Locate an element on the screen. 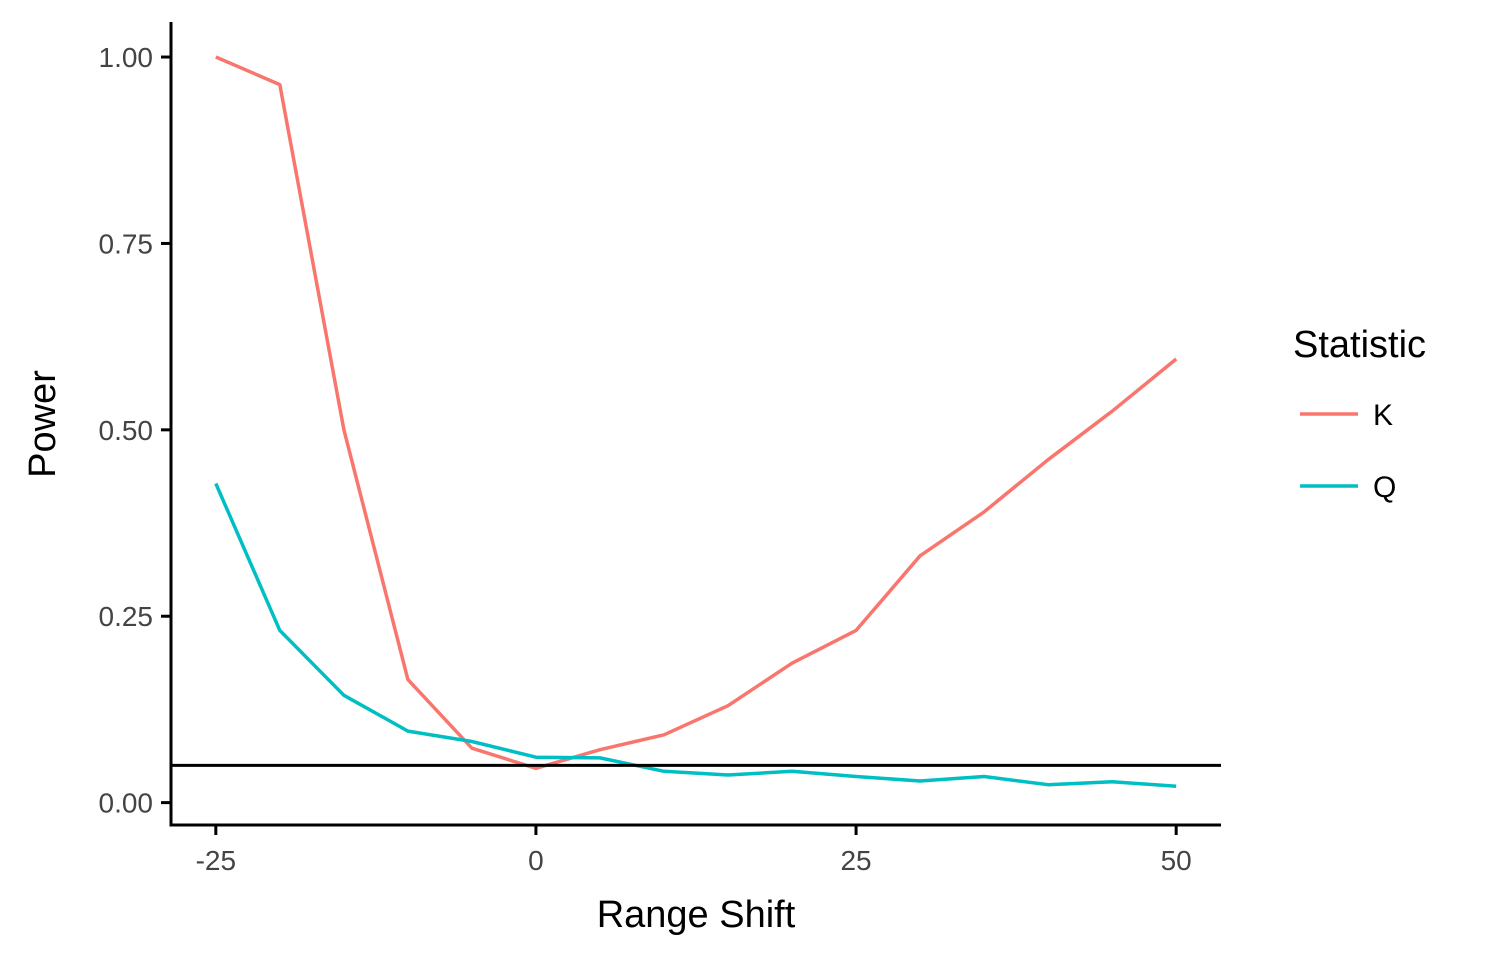 The width and height of the screenshot is (1500, 960). legend-title: Statistic is located at coordinates (1359, 345).